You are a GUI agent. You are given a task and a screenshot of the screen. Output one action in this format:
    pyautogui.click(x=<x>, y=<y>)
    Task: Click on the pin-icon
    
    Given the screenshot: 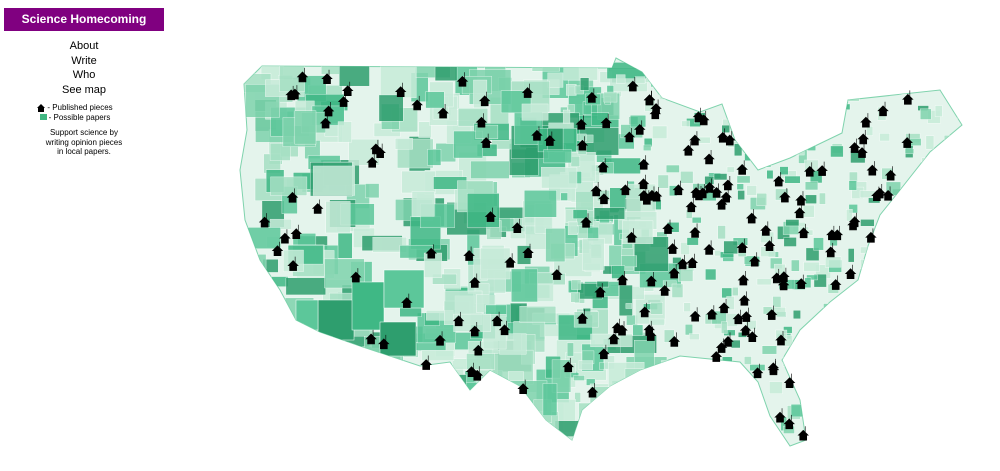 What is the action you would take?
    pyautogui.click(x=41, y=107)
    